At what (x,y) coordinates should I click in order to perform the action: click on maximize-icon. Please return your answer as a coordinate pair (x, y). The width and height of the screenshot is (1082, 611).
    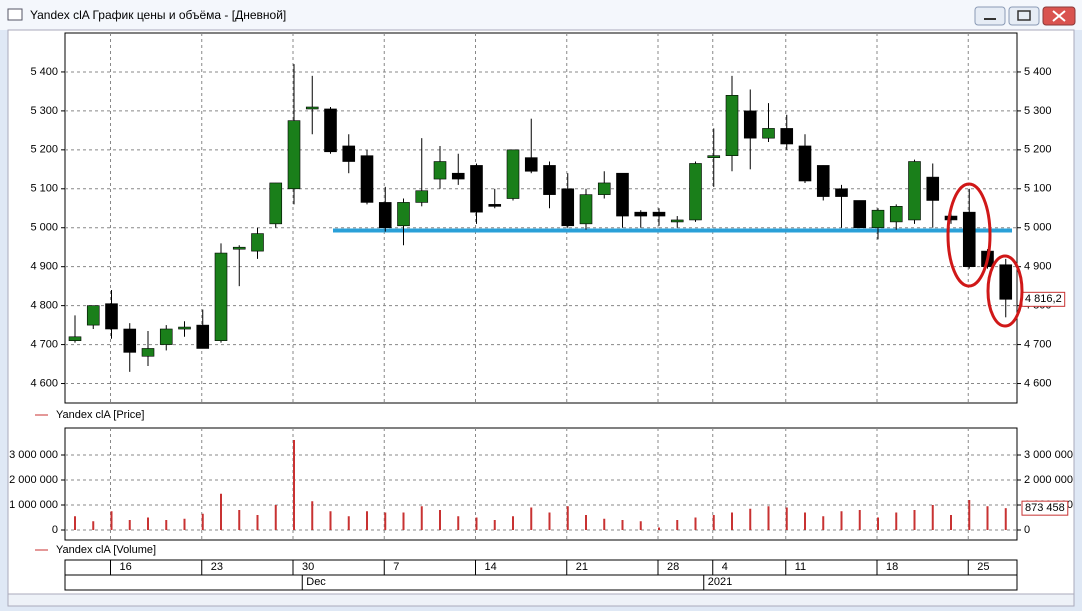
    Looking at the image, I should click on (1024, 15).